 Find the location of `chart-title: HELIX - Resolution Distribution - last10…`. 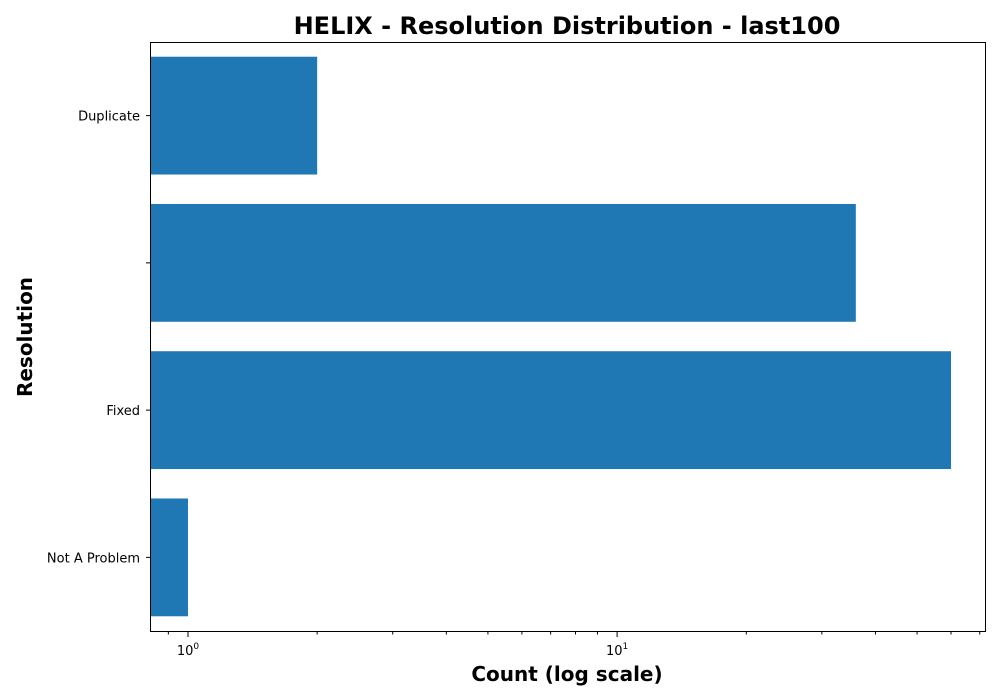

chart-title: HELIX - Resolution Distribution - last10… is located at coordinates (567, 26).